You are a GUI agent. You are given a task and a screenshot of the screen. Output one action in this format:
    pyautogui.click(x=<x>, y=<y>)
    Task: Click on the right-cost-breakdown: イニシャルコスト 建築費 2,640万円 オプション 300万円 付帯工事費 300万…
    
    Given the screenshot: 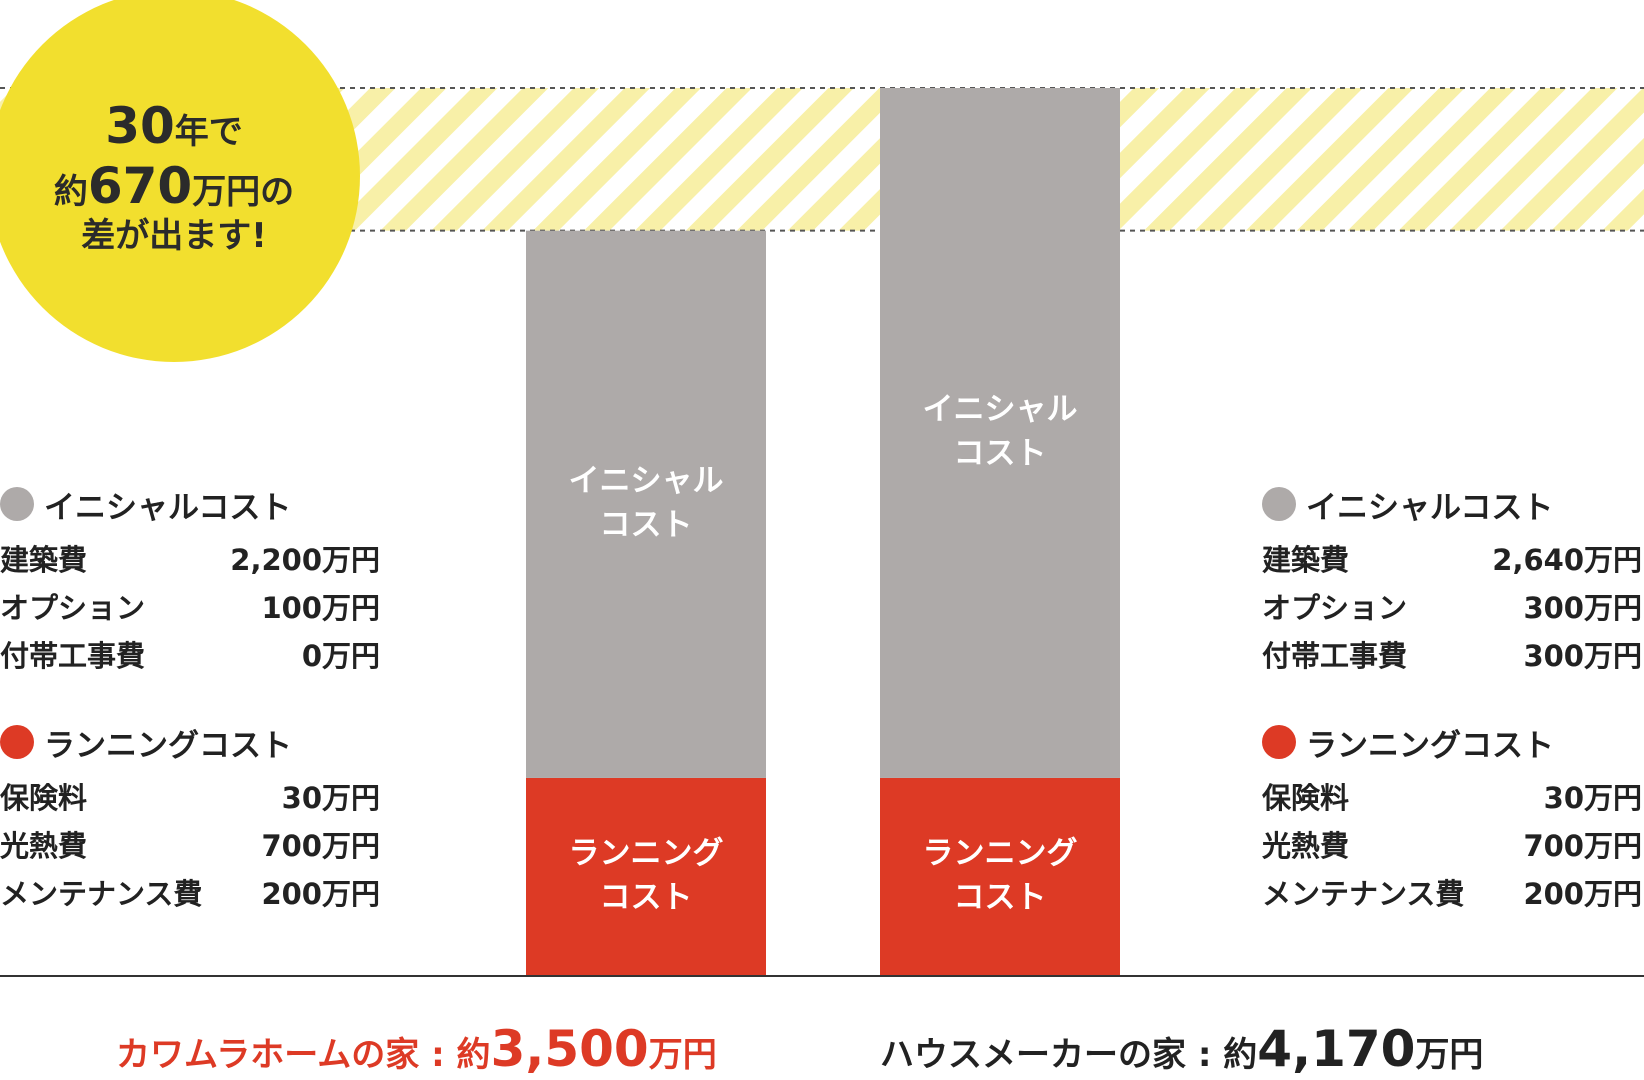 What is the action you would take?
    pyautogui.click(x=1452, y=701)
    